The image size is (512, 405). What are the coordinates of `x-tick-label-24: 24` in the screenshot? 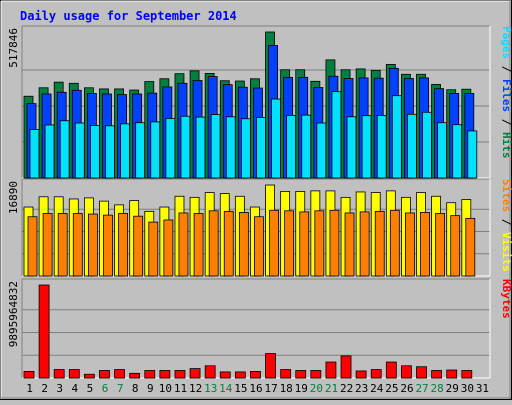 It's located at (377, 388).